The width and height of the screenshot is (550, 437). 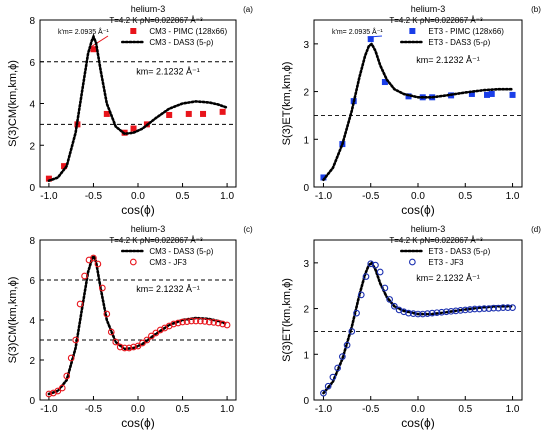 I want to click on legend-item: CM3 - DAS3 (5-ρ), so click(x=167, y=251).